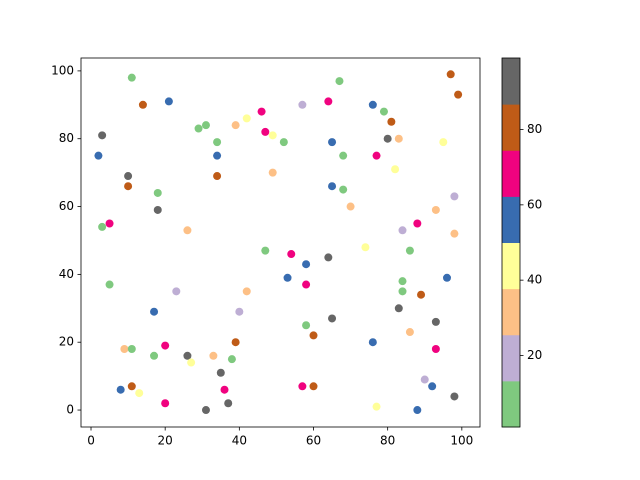 Image resolution: width=640 pixels, height=480 pixels. What do you see at coordinates (239, 441) in the screenshot?
I see `x-tick-label: 40` at bounding box center [239, 441].